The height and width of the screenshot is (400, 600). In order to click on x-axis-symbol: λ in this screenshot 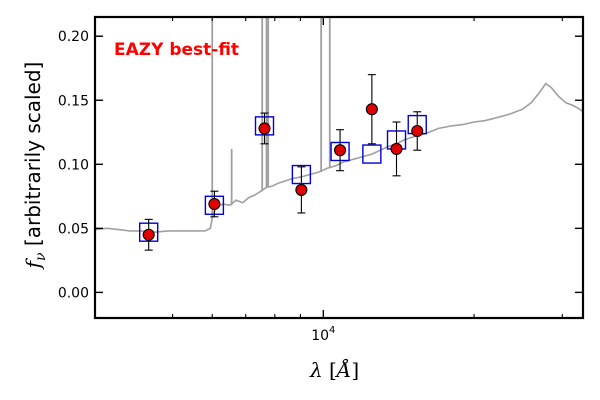, I will do `click(316, 370)`.